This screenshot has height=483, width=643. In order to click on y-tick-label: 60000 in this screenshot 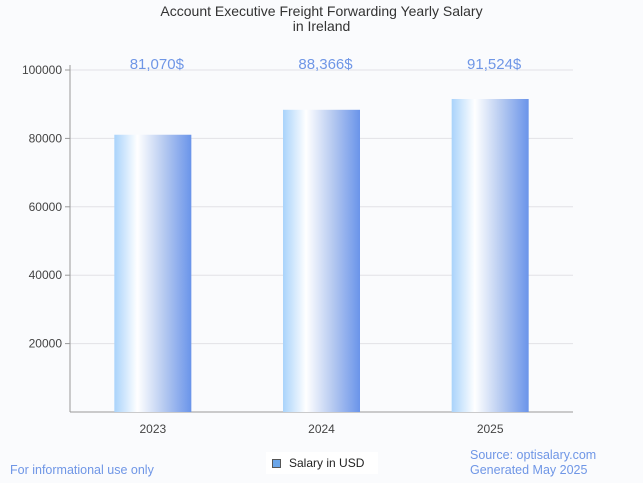, I will do `click(46, 207)`.